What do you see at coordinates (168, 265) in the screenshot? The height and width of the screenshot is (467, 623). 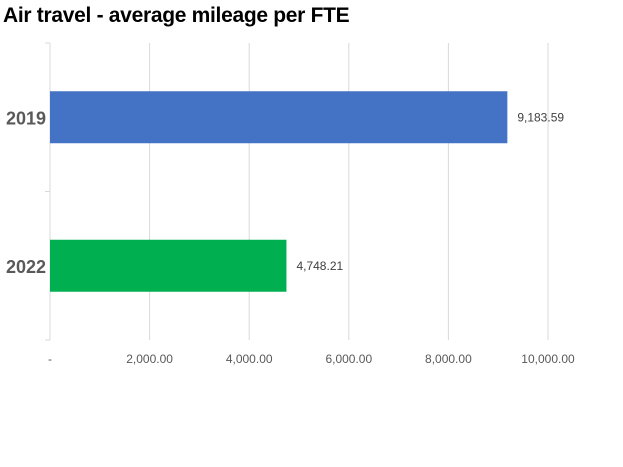 I see `bar-2022` at bounding box center [168, 265].